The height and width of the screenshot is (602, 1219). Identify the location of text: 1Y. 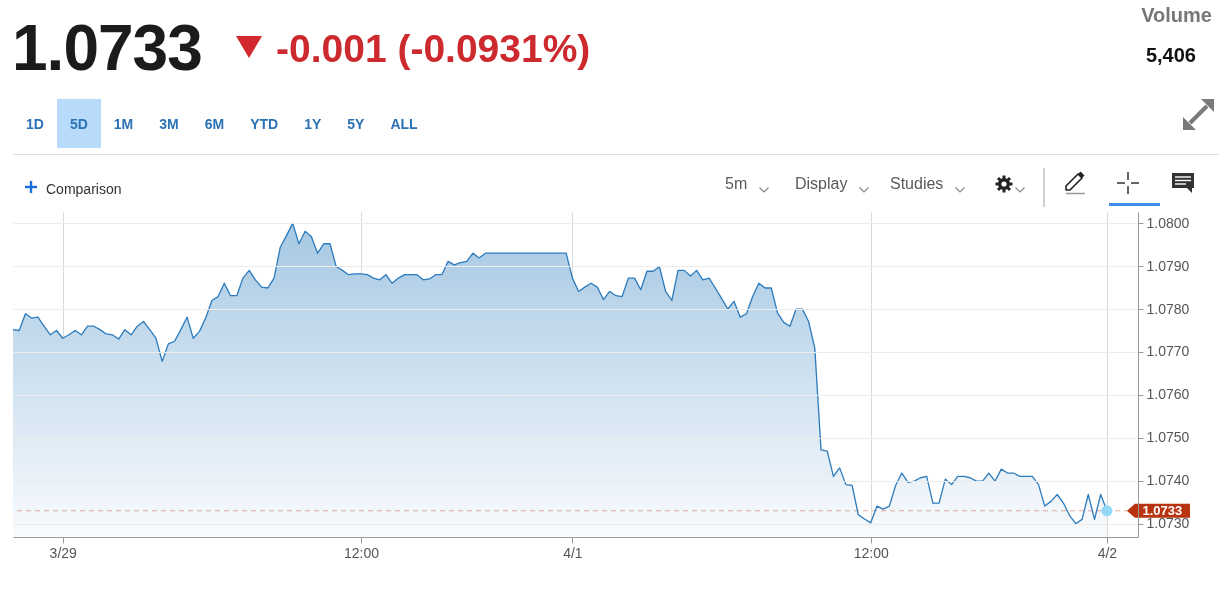
(313, 123).